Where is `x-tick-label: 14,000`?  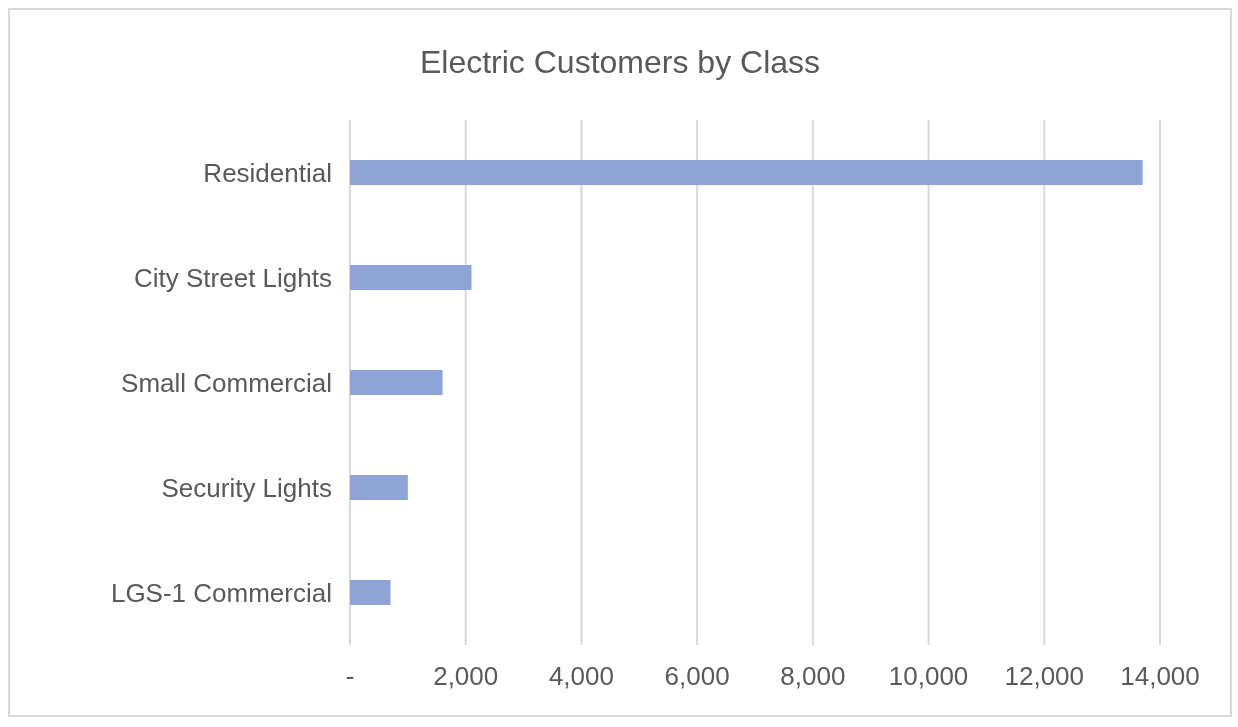
x-tick-label: 14,000 is located at coordinates (1160, 676).